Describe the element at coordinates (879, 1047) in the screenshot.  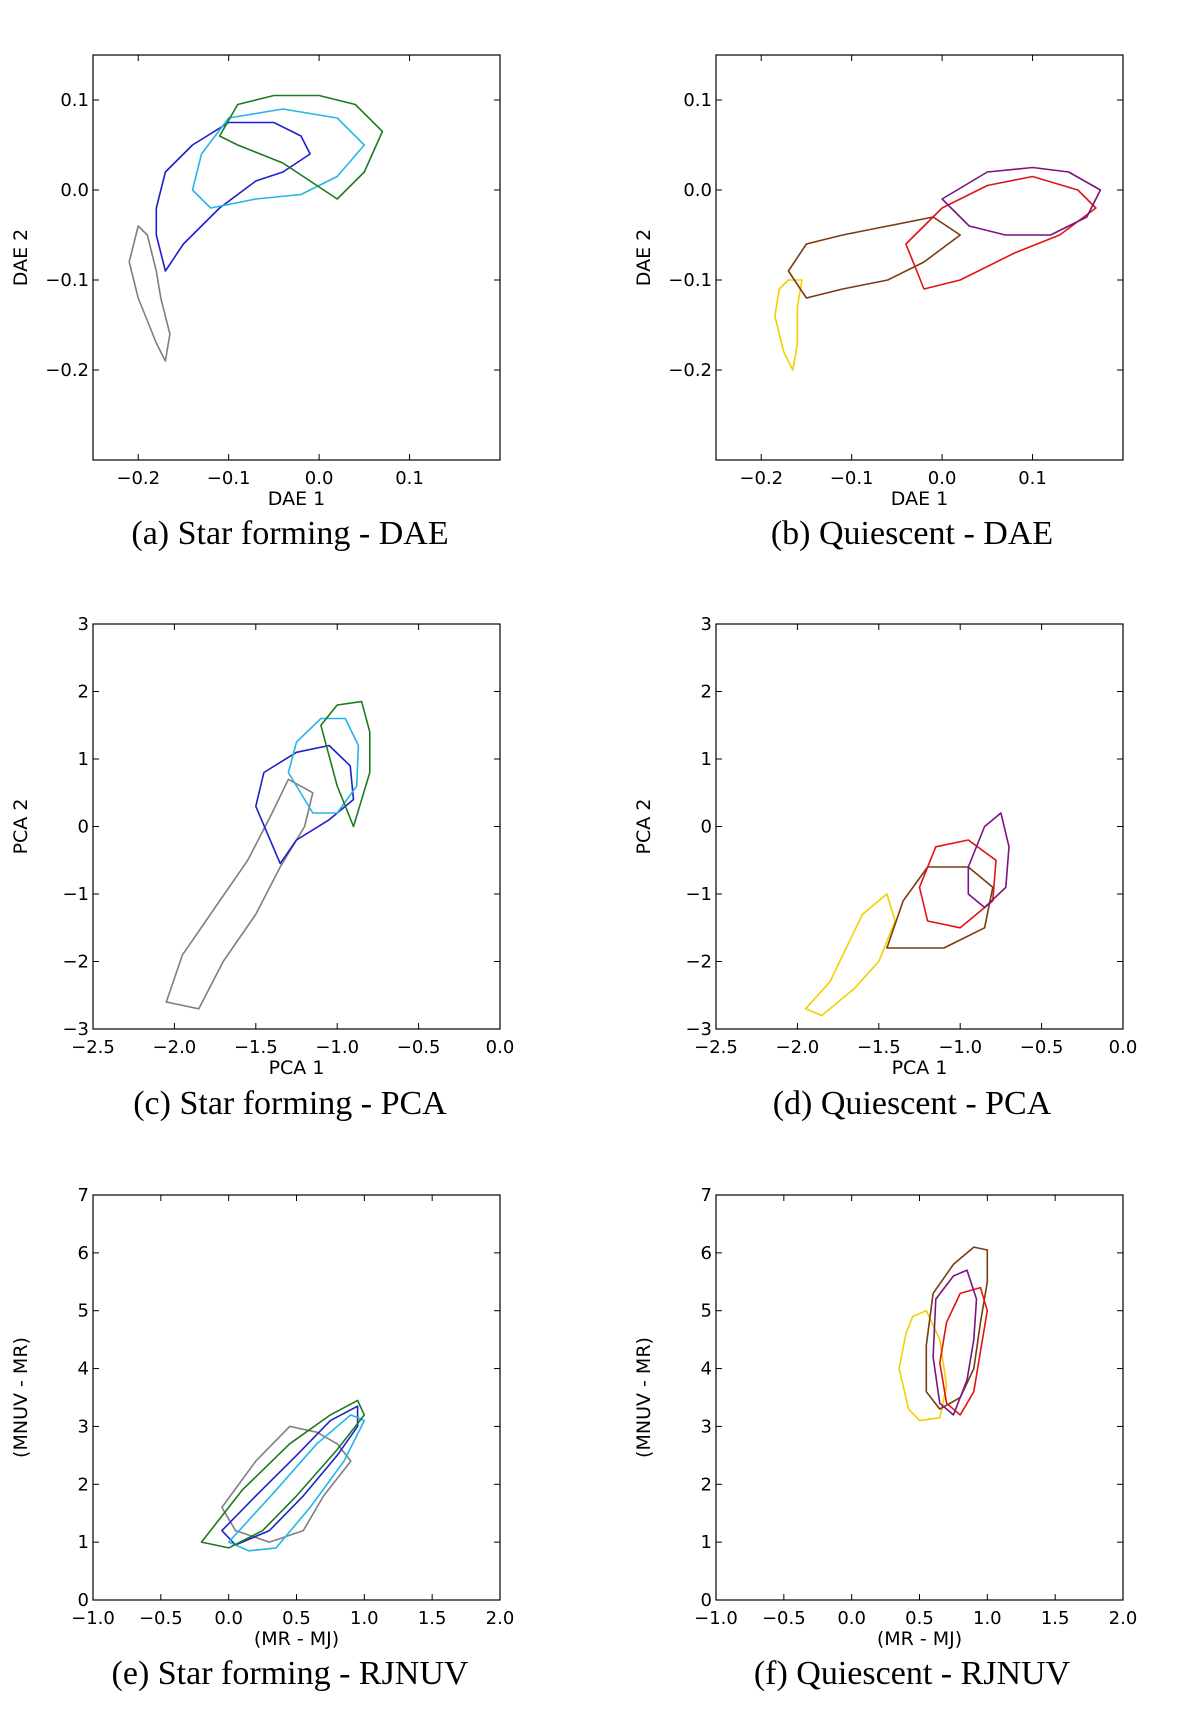
I see `x-tick-label: −1.5` at that location.